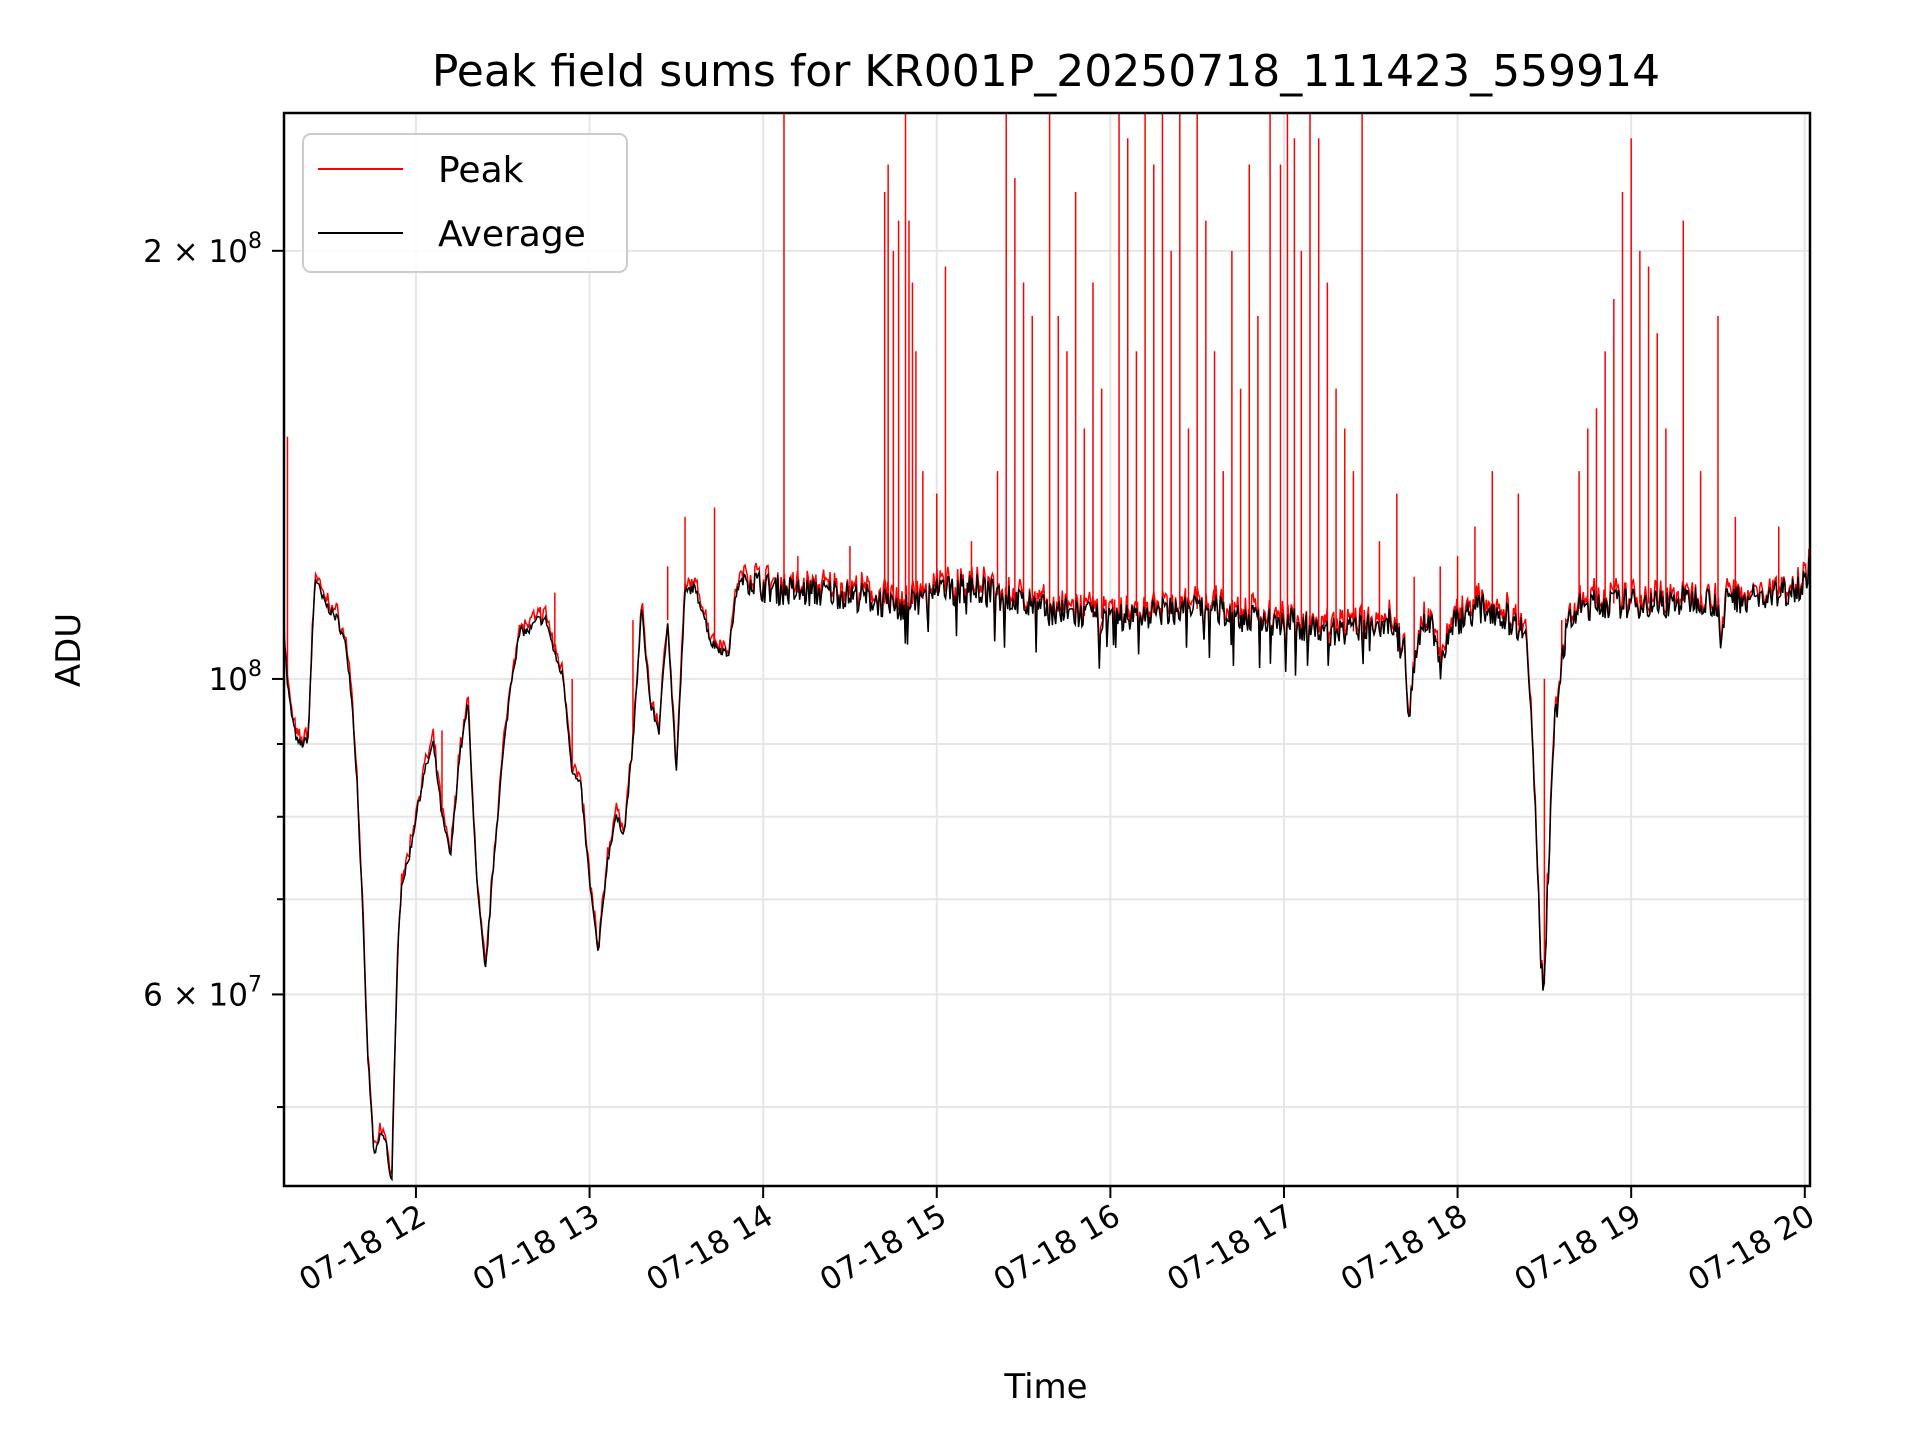 The height and width of the screenshot is (1440, 1920). I want to click on x-tick-label: 07-18 15, so click(883, 1248).